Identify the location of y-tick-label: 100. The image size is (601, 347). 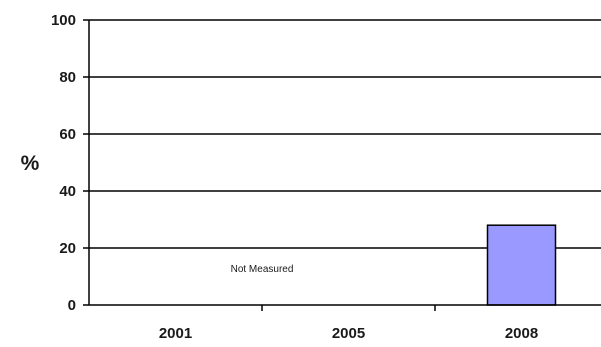
(63, 20).